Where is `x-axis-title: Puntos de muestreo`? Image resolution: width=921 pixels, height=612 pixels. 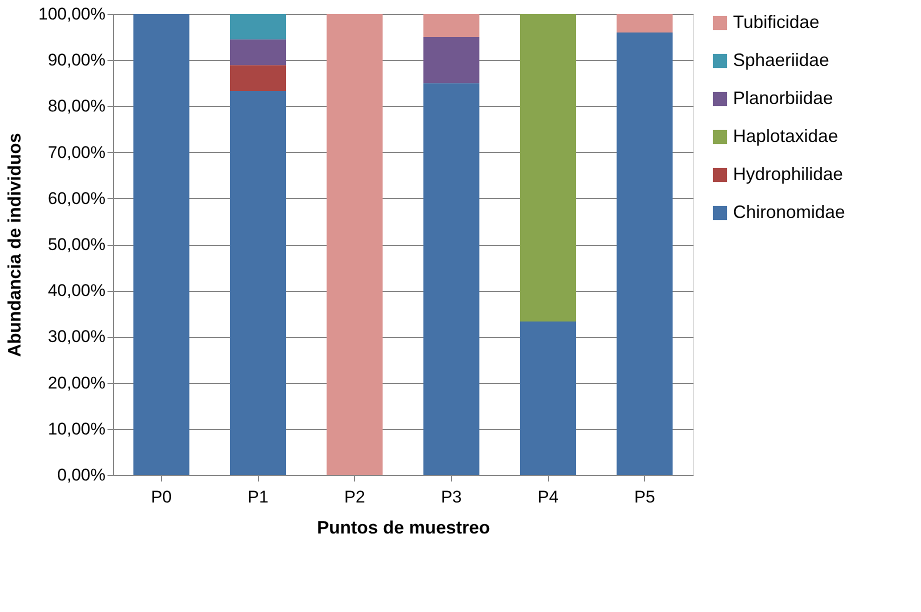
x-axis-title: Puntos de muestreo is located at coordinates (403, 528).